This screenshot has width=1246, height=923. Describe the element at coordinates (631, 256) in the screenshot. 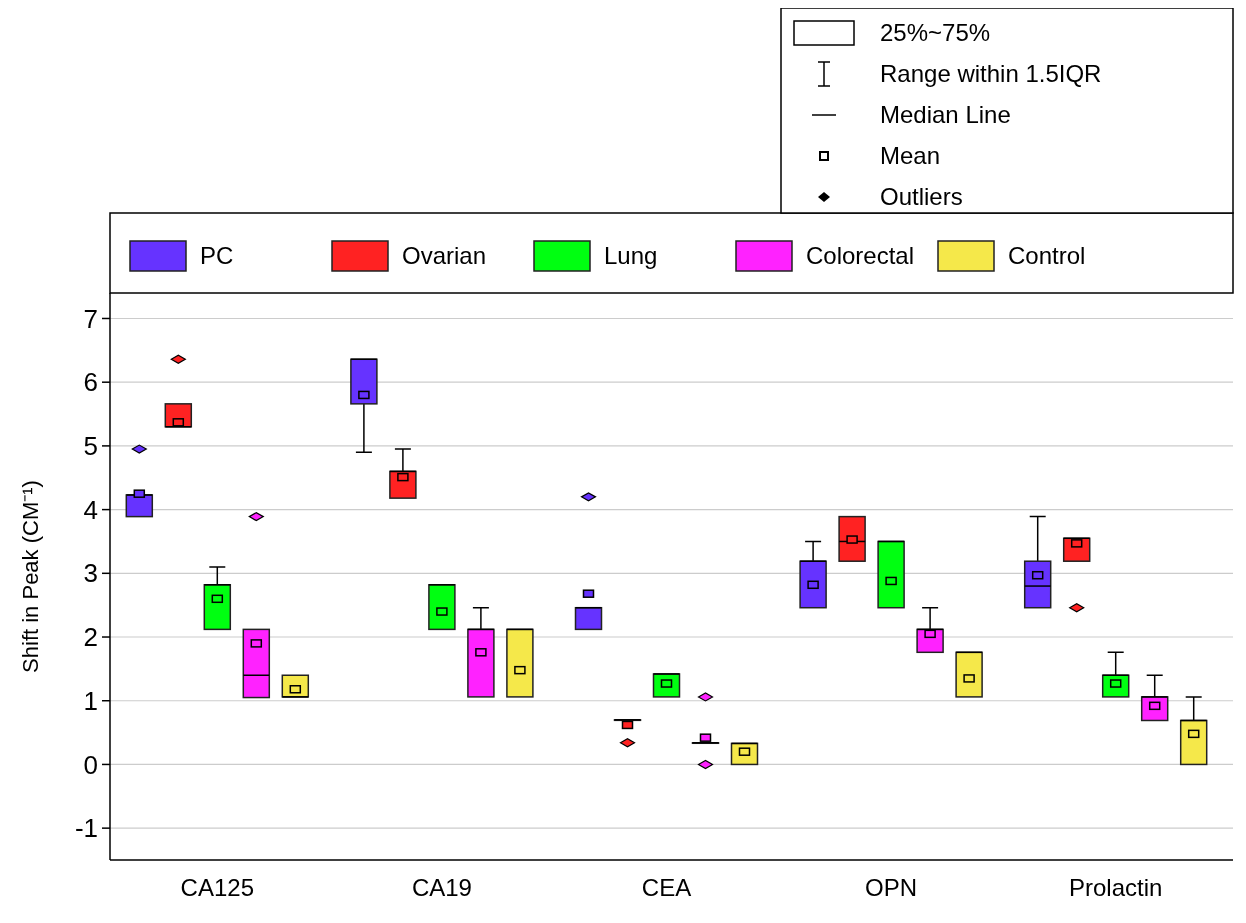

I see `legend-label: Lung` at that location.